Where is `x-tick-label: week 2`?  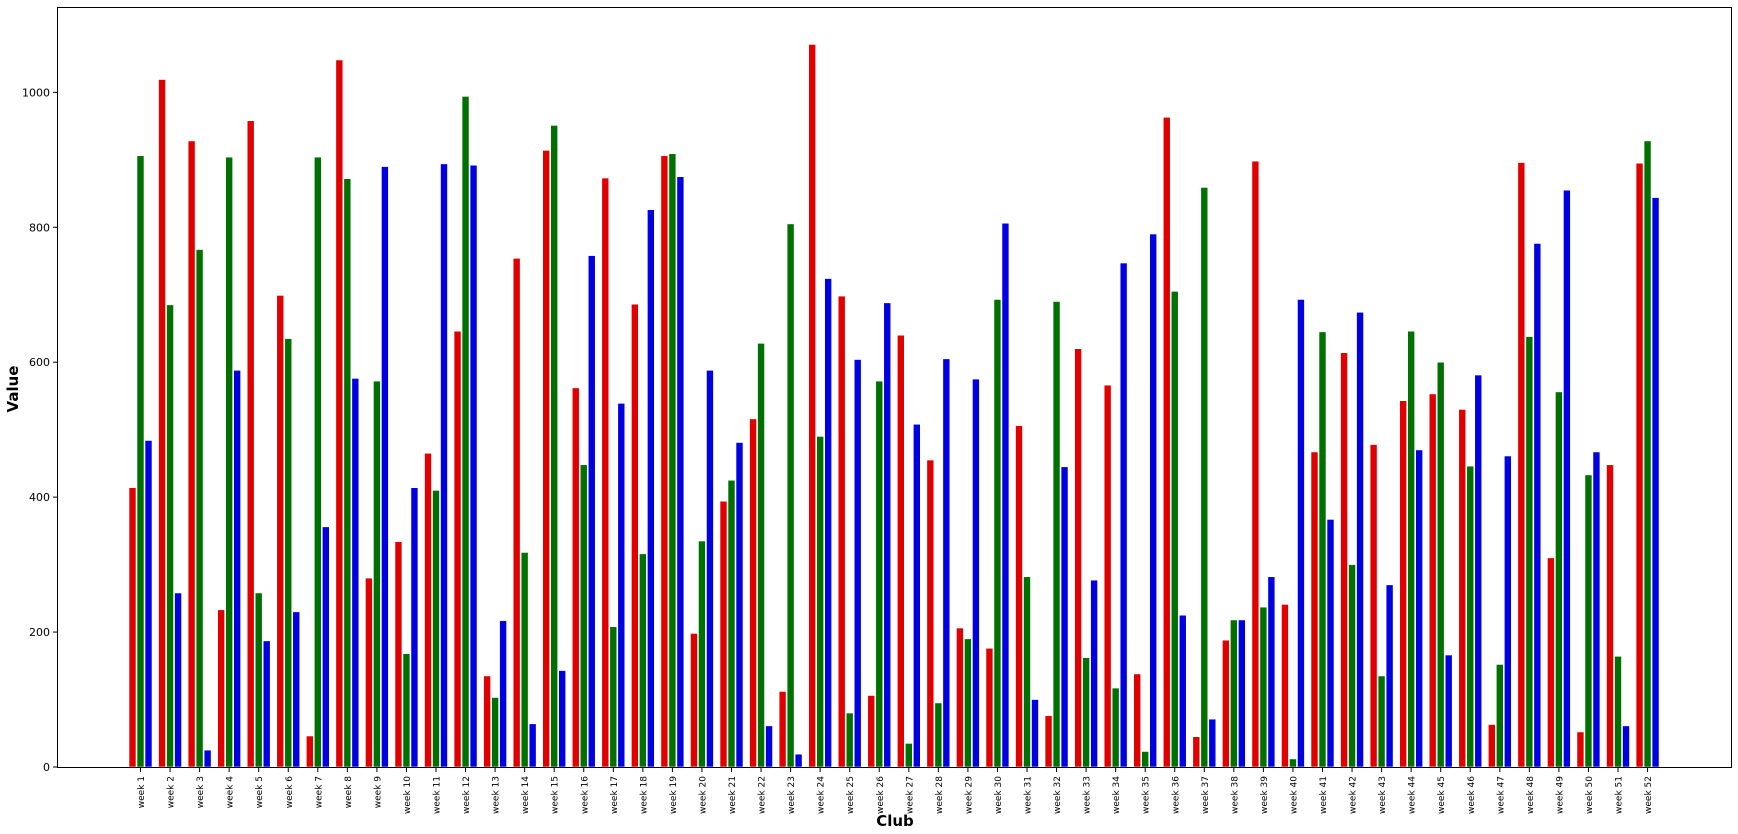 x-tick-label: week 2 is located at coordinates (172, 792).